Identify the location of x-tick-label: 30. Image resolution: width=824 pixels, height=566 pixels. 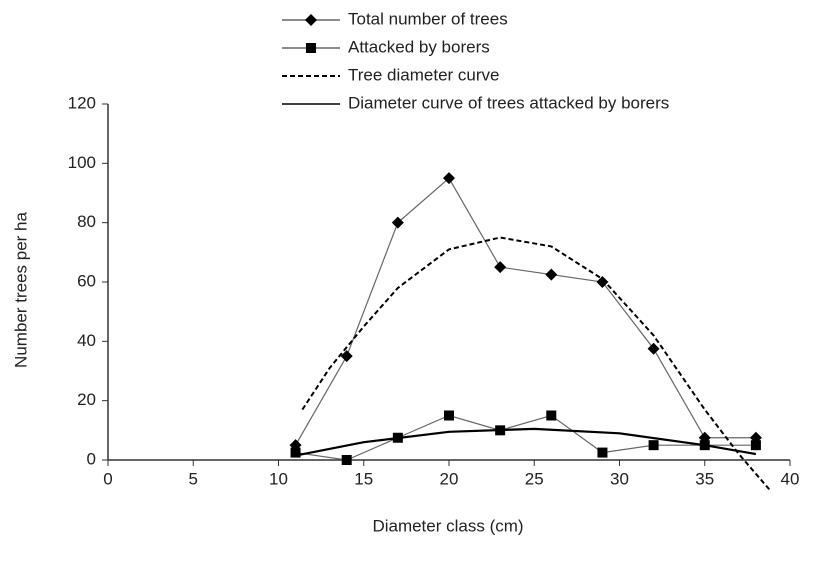
(619, 478).